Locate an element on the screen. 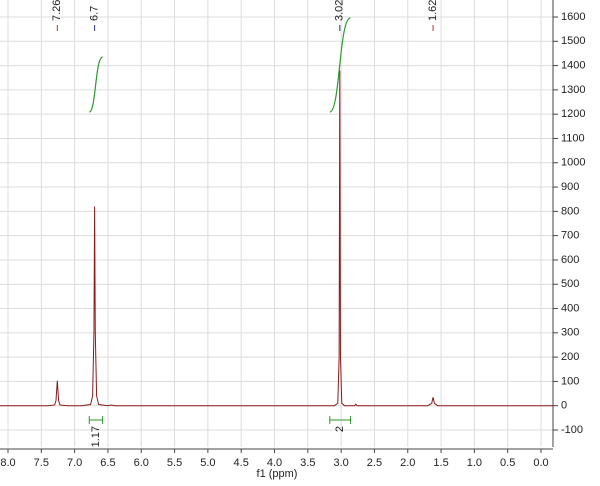  y-tick-label: 100 is located at coordinates (570, 381).